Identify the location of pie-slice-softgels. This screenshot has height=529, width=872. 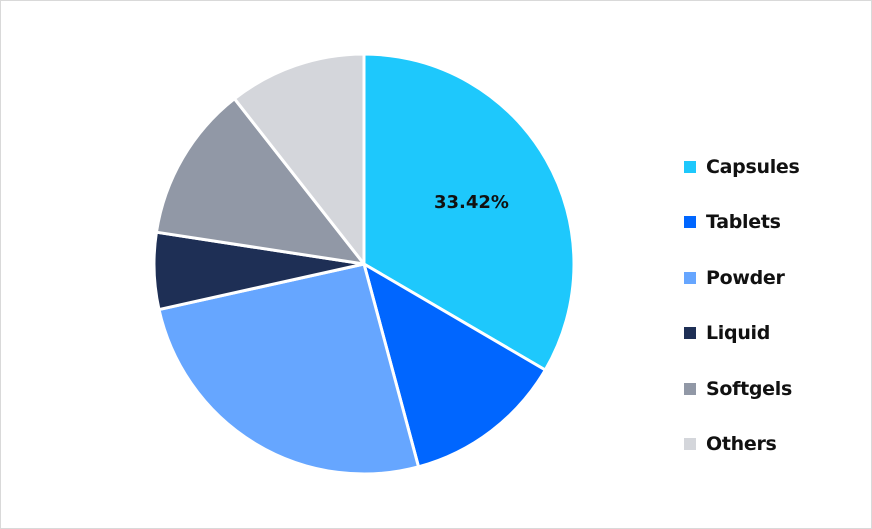
(260, 181).